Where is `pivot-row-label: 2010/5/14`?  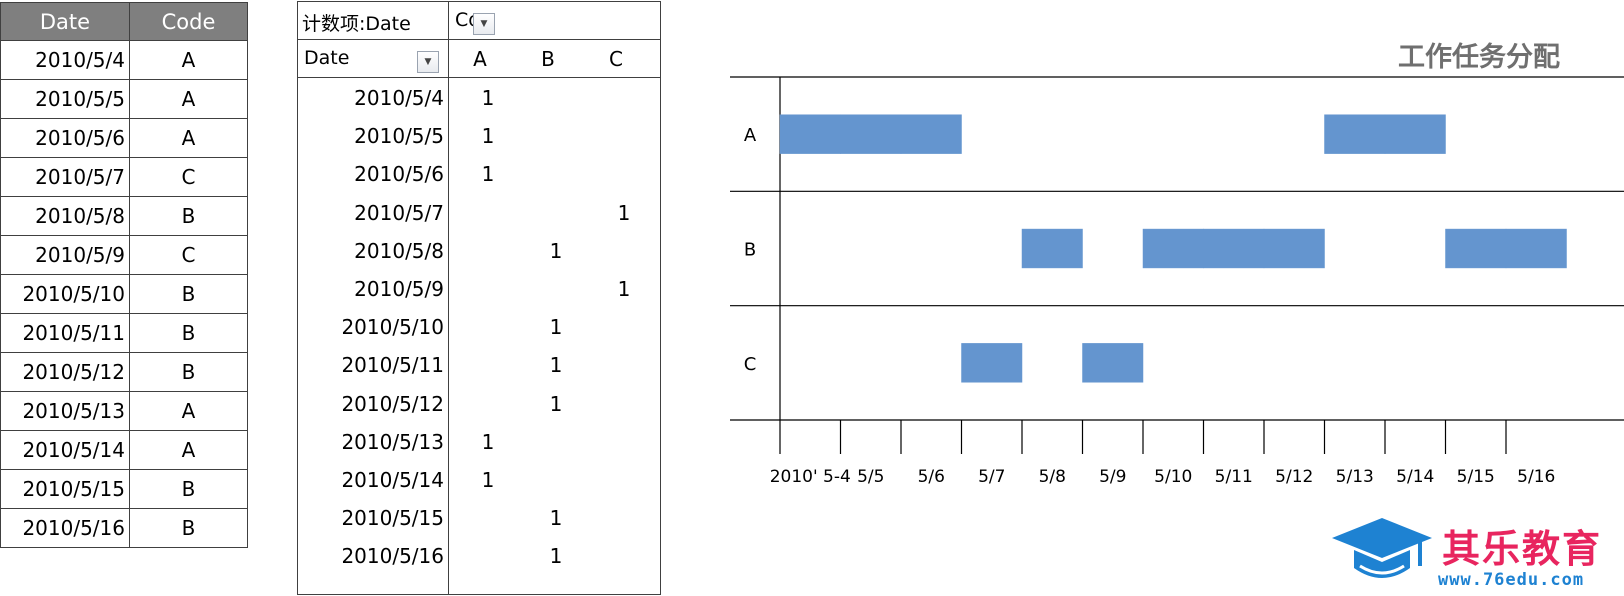
pivot-row-label: 2010/5/14 is located at coordinates (392, 480).